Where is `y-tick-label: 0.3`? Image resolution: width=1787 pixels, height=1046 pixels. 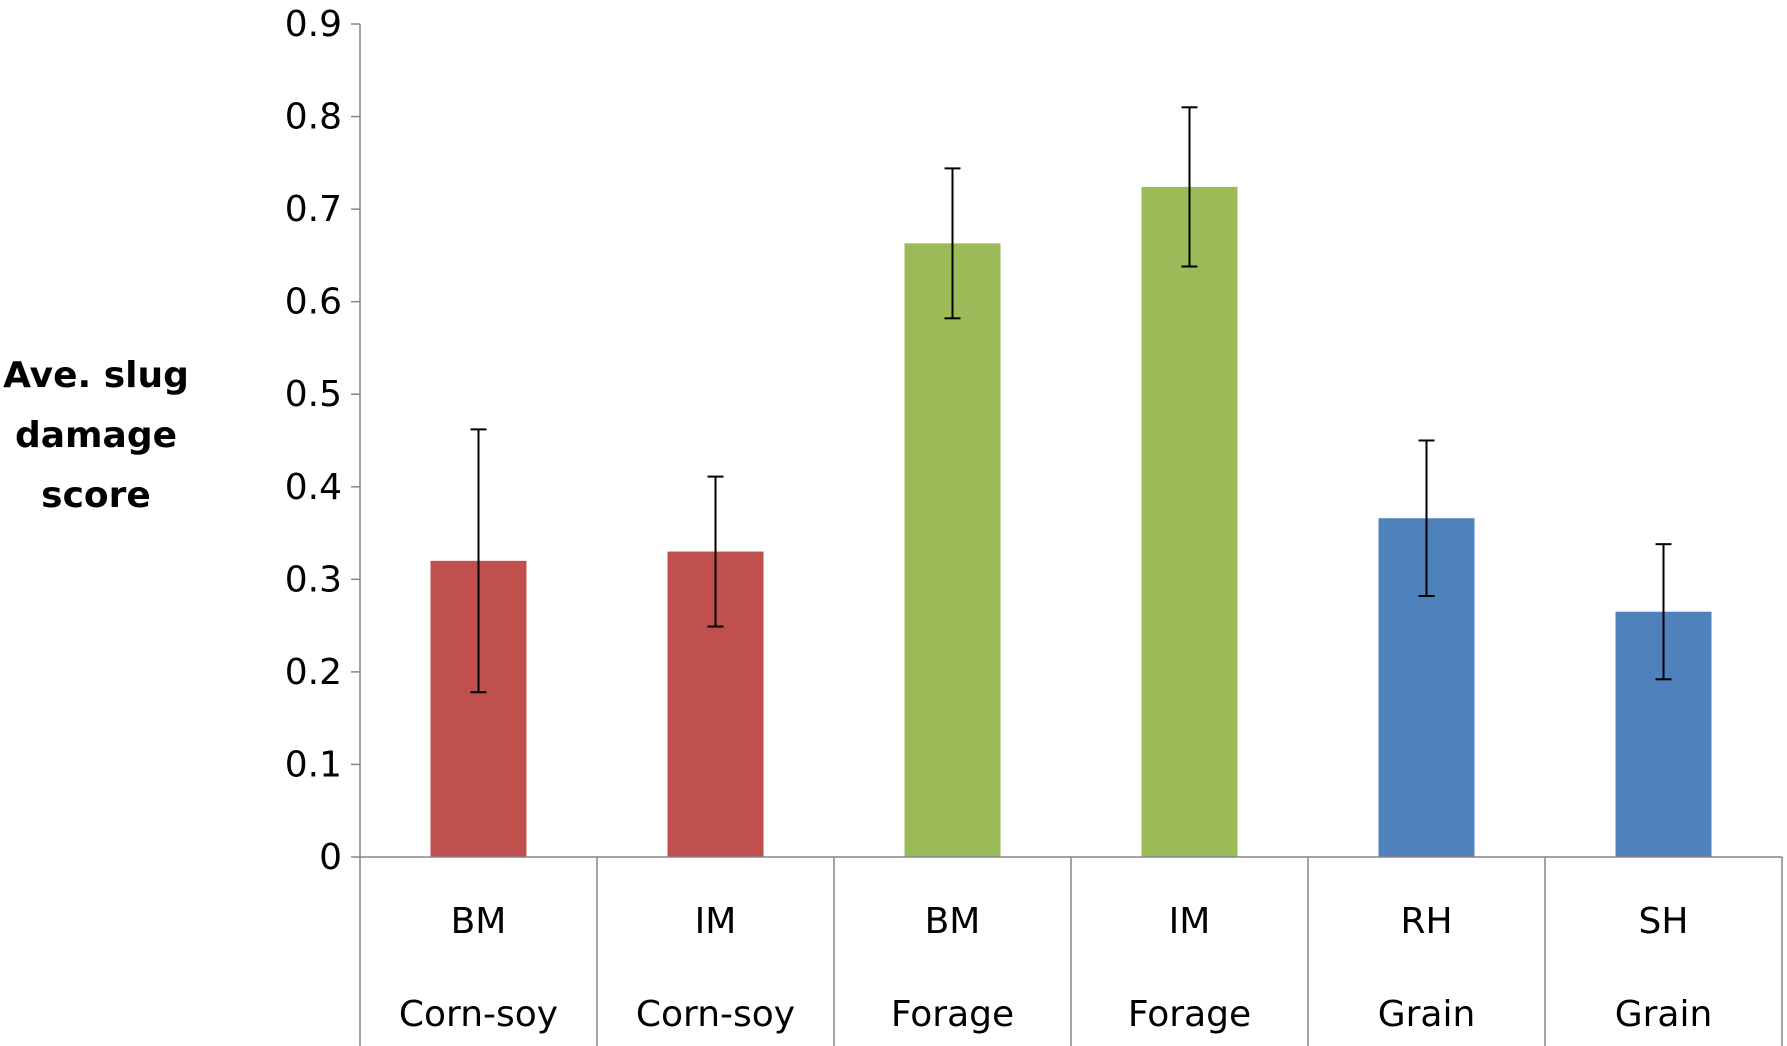 y-tick-label: 0.3 is located at coordinates (313, 579).